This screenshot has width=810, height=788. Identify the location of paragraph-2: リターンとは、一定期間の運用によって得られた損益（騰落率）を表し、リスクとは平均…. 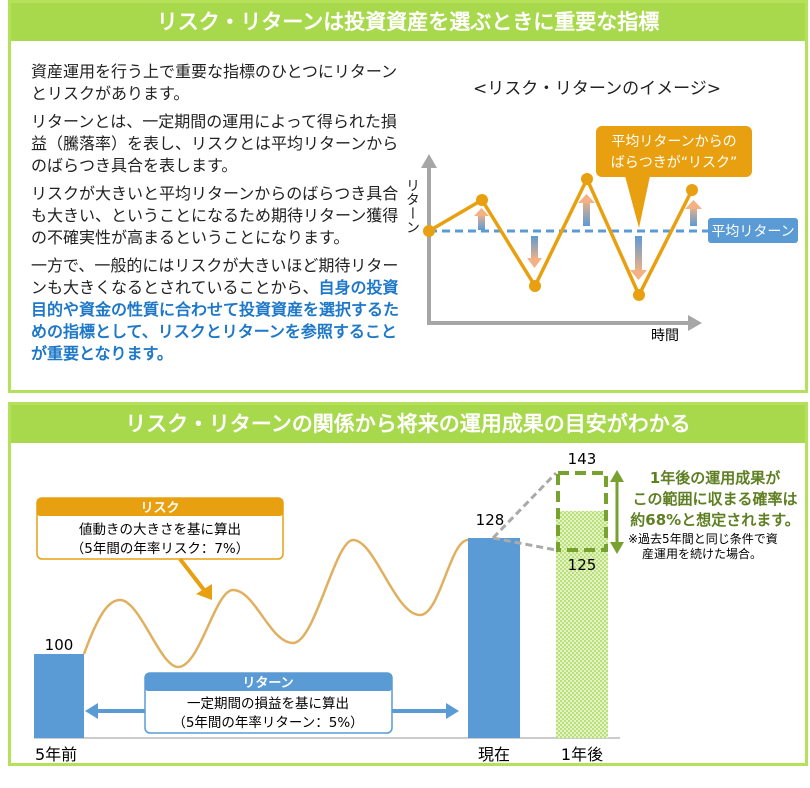
(215, 143).